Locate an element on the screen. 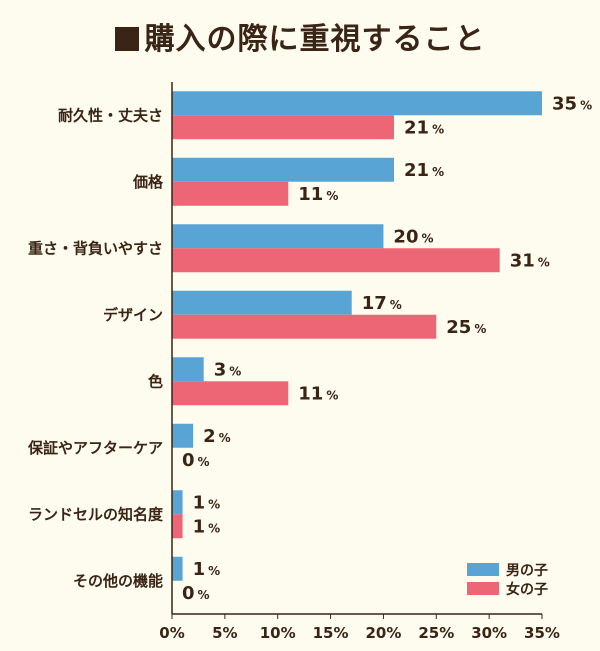  legend-label: 男の子 is located at coordinates (527, 571).